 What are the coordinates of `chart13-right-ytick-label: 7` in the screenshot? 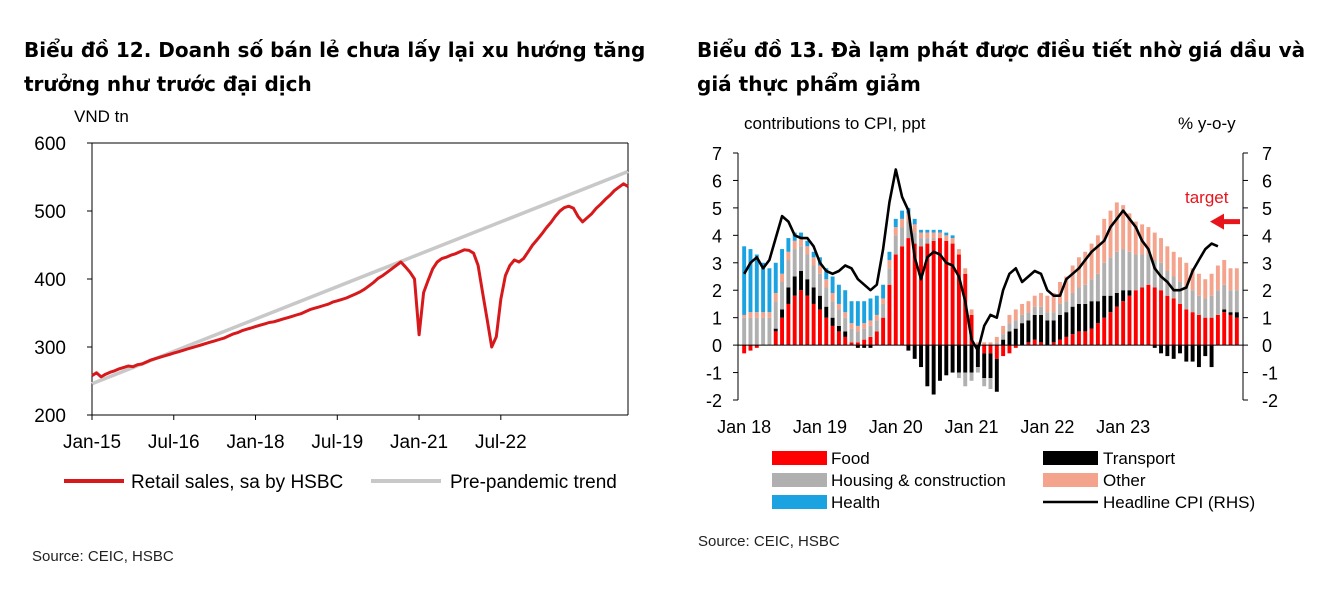 It's located at (1267, 154).